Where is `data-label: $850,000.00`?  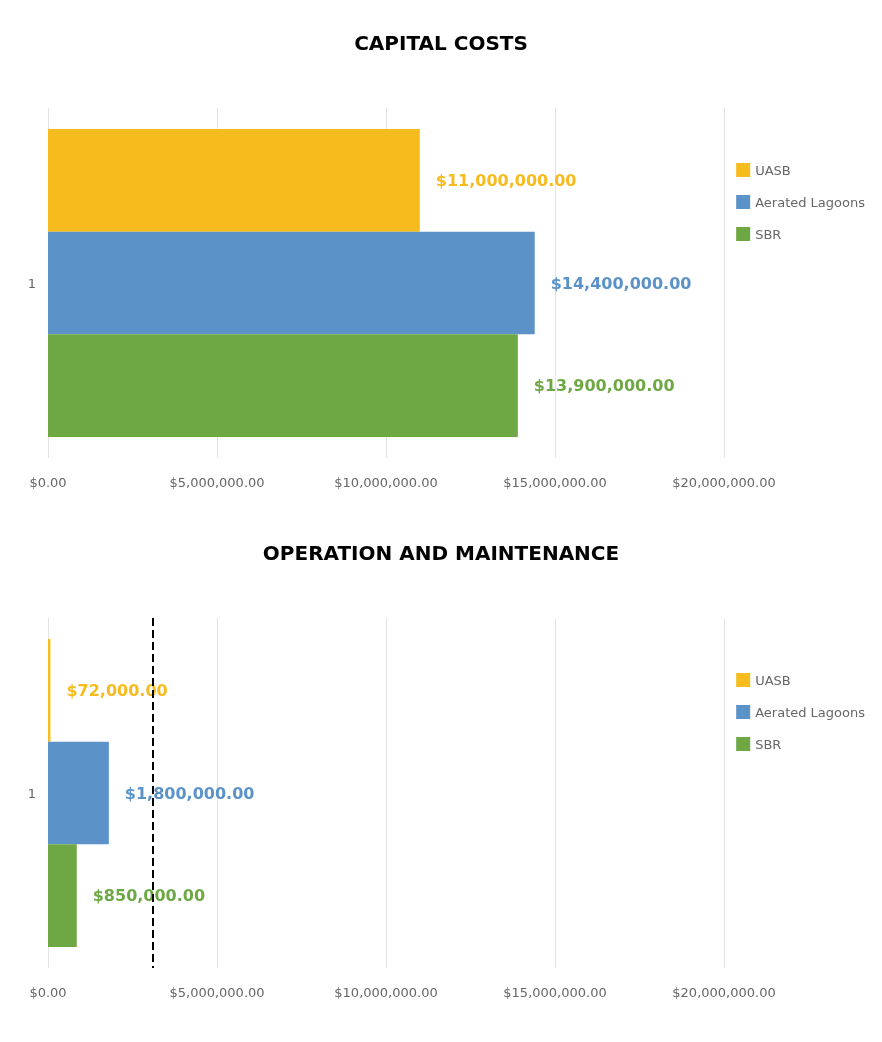 data-label: $850,000.00 is located at coordinates (149, 896).